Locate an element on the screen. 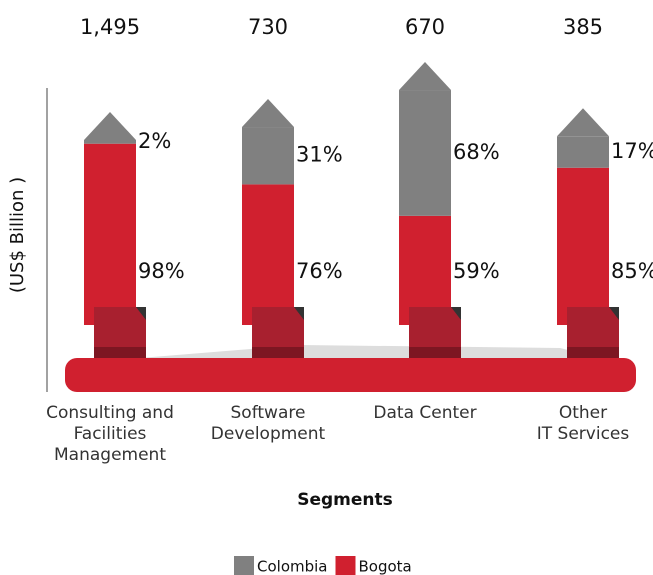 This screenshot has height=575, width=653. value-label: 85% is located at coordinates (632, 271).